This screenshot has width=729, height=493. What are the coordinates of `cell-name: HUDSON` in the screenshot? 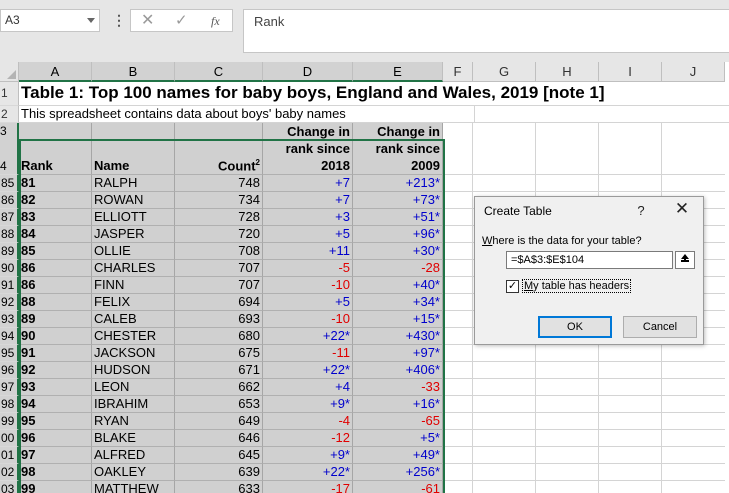 It's located at (133, 370).